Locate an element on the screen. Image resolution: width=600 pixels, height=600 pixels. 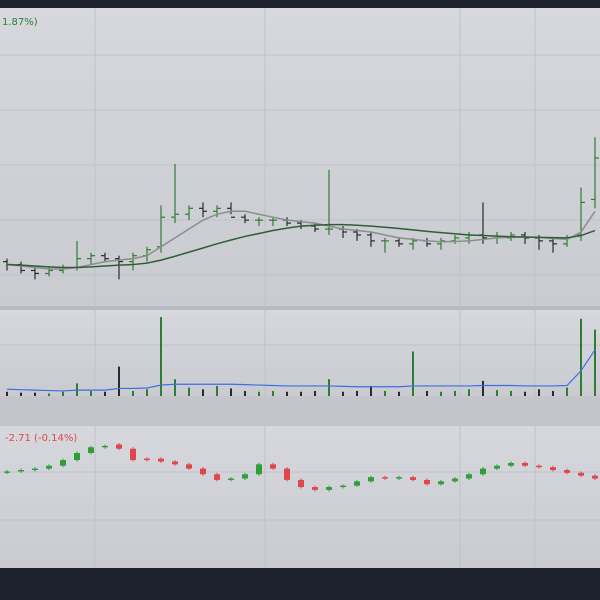
volume-average is located at coordinates (301, 370).